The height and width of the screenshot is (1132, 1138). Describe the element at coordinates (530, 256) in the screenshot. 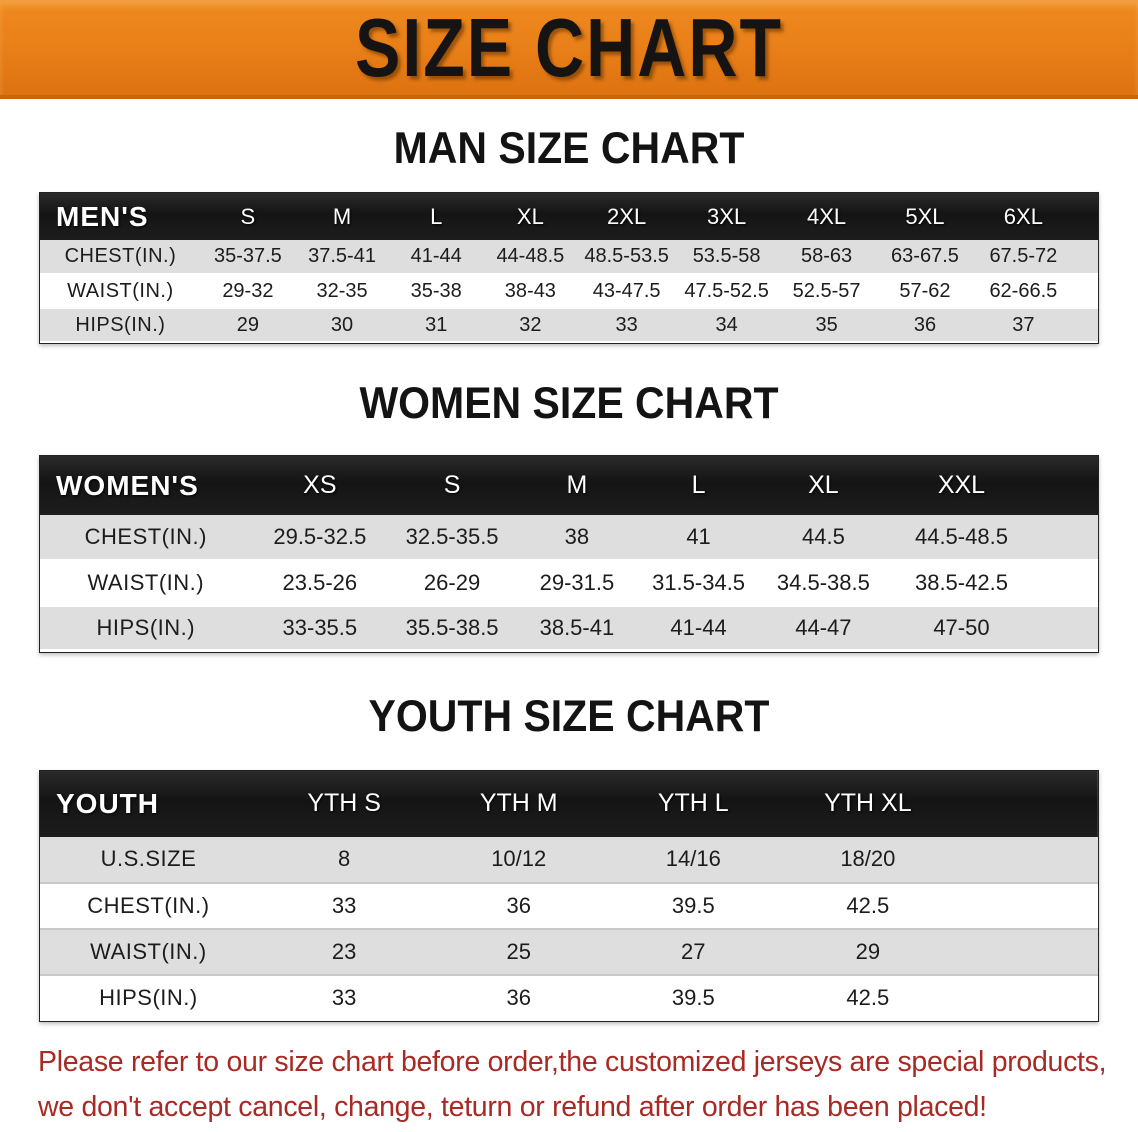

I see `size-cell: 44-48.5` at that location.